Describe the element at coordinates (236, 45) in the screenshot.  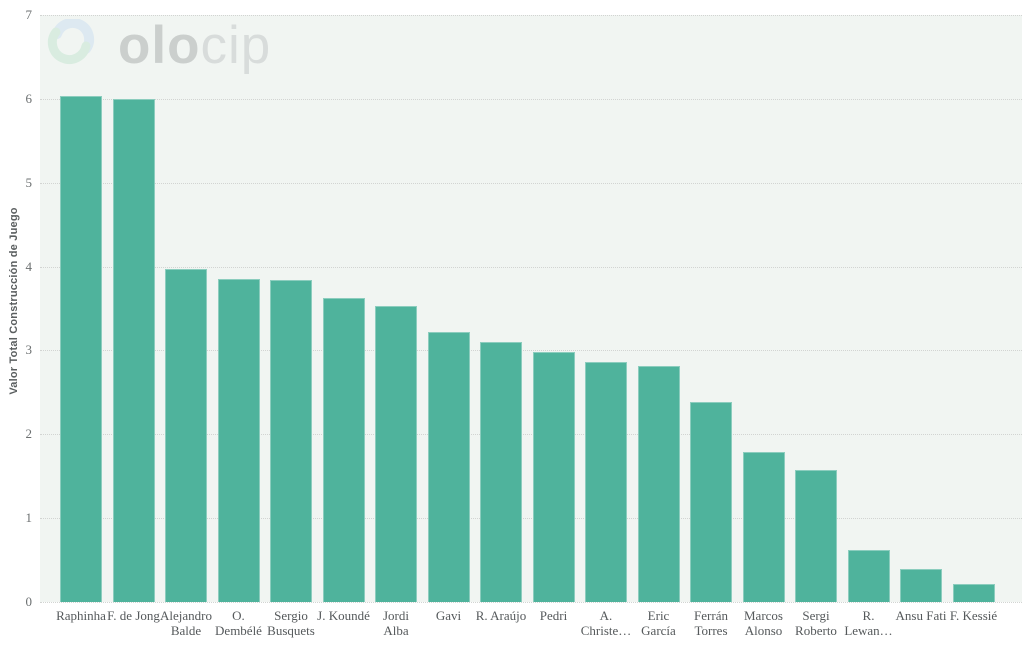
I see `logo-text-cip: cip` at that location.